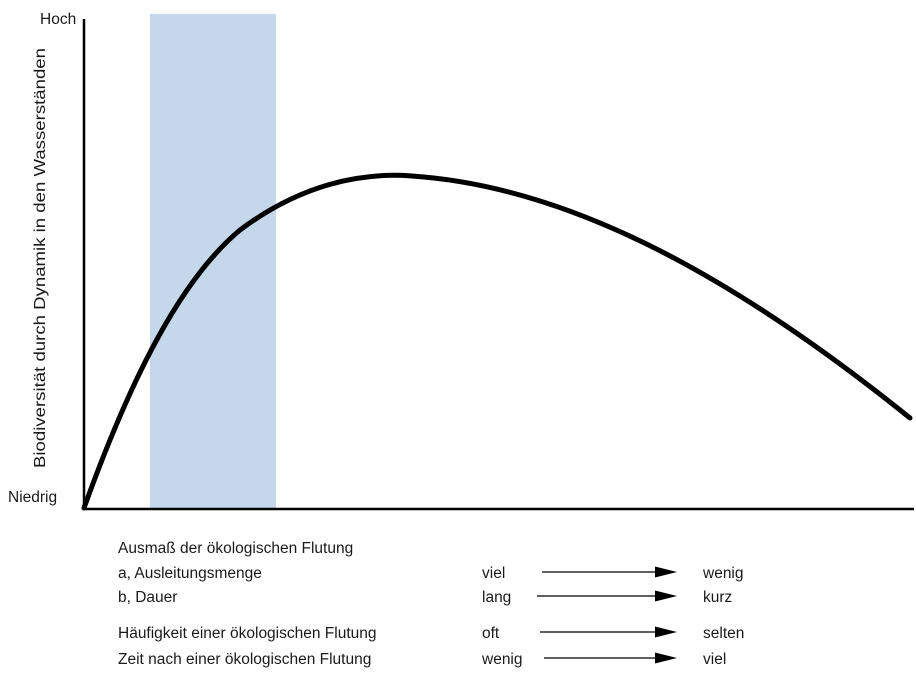 The width and height of the screenshot is (916, 675). I want to click on legend-row-3-label: Häufigkeit einer ökologischen Flutung, so click(247, 633).